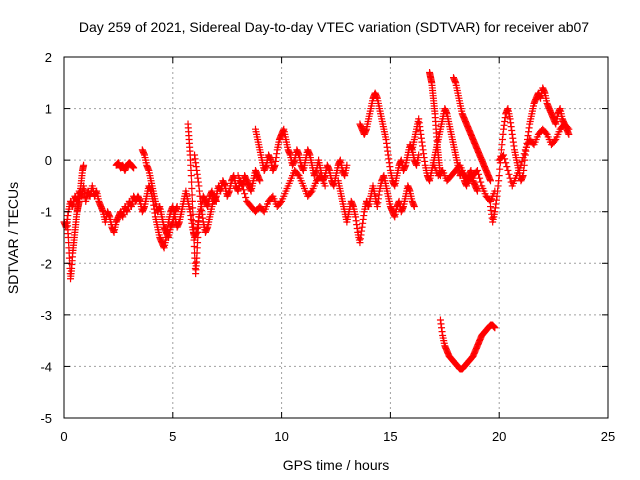 The width and height of the screenshot is (640, 480). Describe the element at coordinates (46, 418) in the screenshot. I see `y-tick-label: -5` at that location.